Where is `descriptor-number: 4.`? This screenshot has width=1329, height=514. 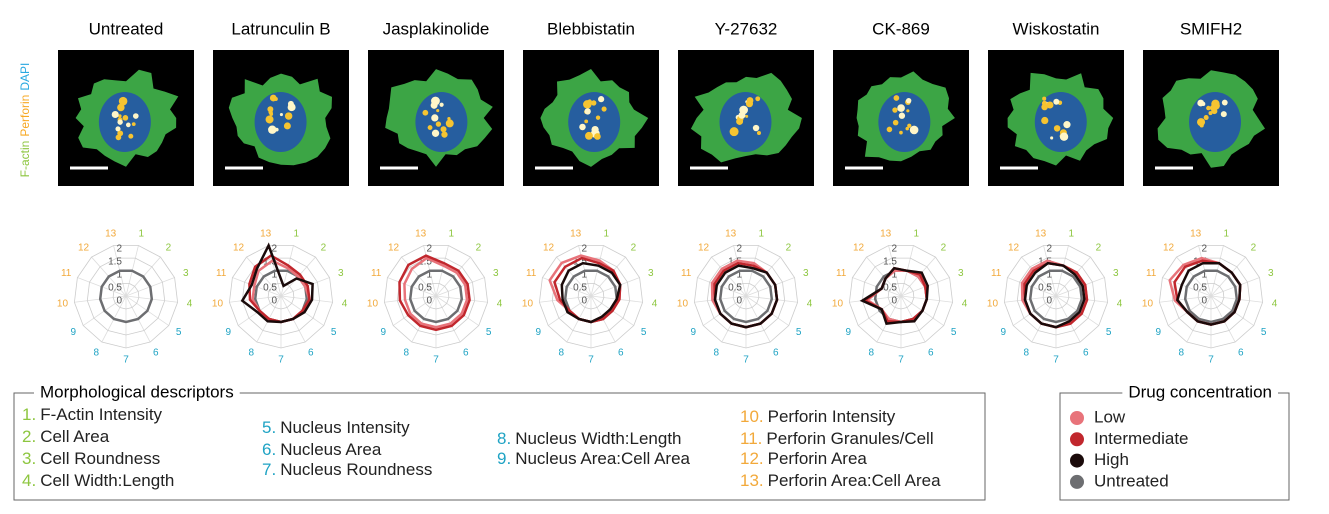 descriptor-number: 4. is located at coordinates (29, 480).